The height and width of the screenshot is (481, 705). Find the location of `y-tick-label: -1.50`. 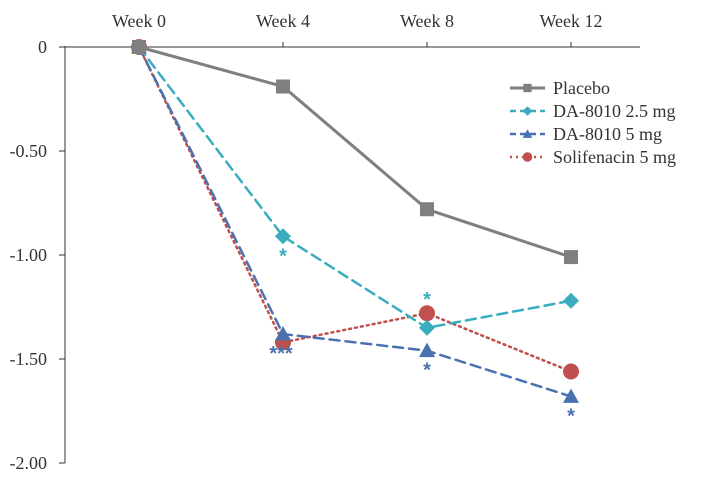

y-tick-label: -1.50 is located at coordinates (29, 359).